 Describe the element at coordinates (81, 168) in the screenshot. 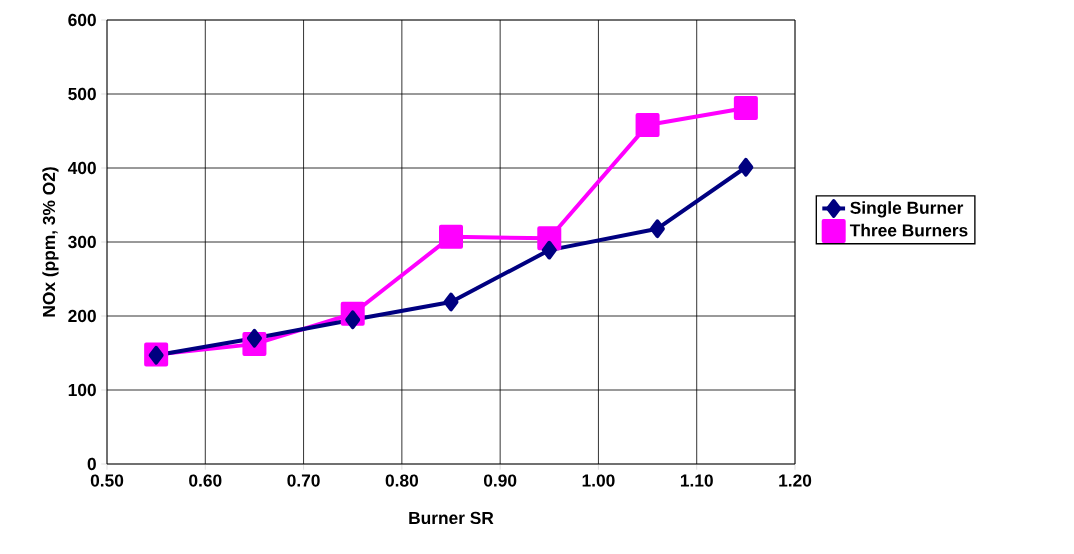

I see `y-tick-label: 400` at that location.